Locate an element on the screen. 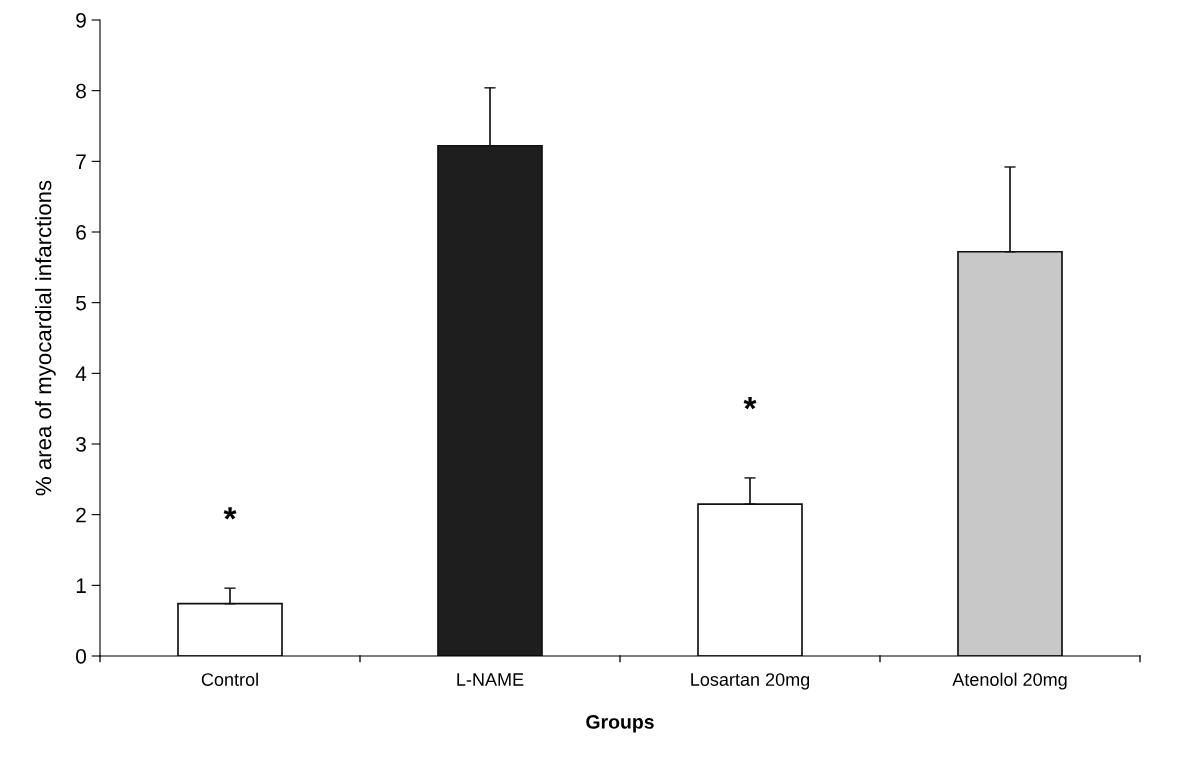 The width and height of the screenshot is (1180, 767). y-tick-label: 0 is located at coordinates (81, 656).